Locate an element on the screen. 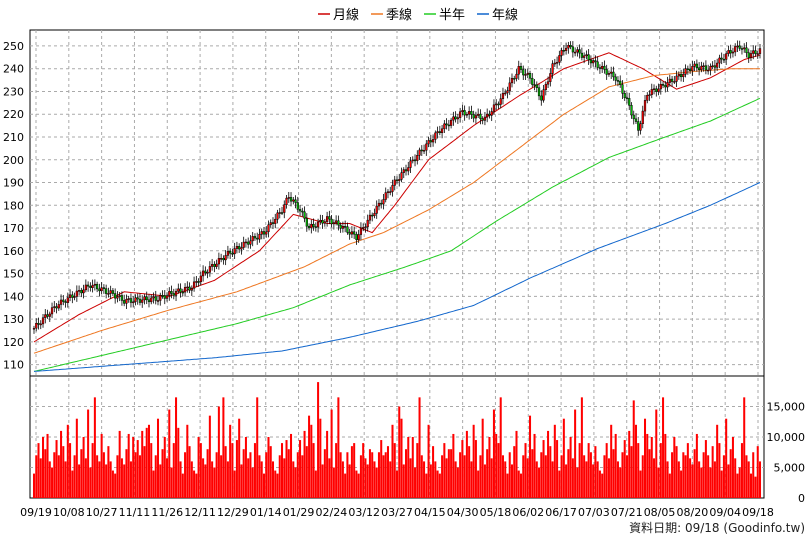 This screenshot has height=544, width=808. price-tick-210: 210 is located at coordinates (13, 137).